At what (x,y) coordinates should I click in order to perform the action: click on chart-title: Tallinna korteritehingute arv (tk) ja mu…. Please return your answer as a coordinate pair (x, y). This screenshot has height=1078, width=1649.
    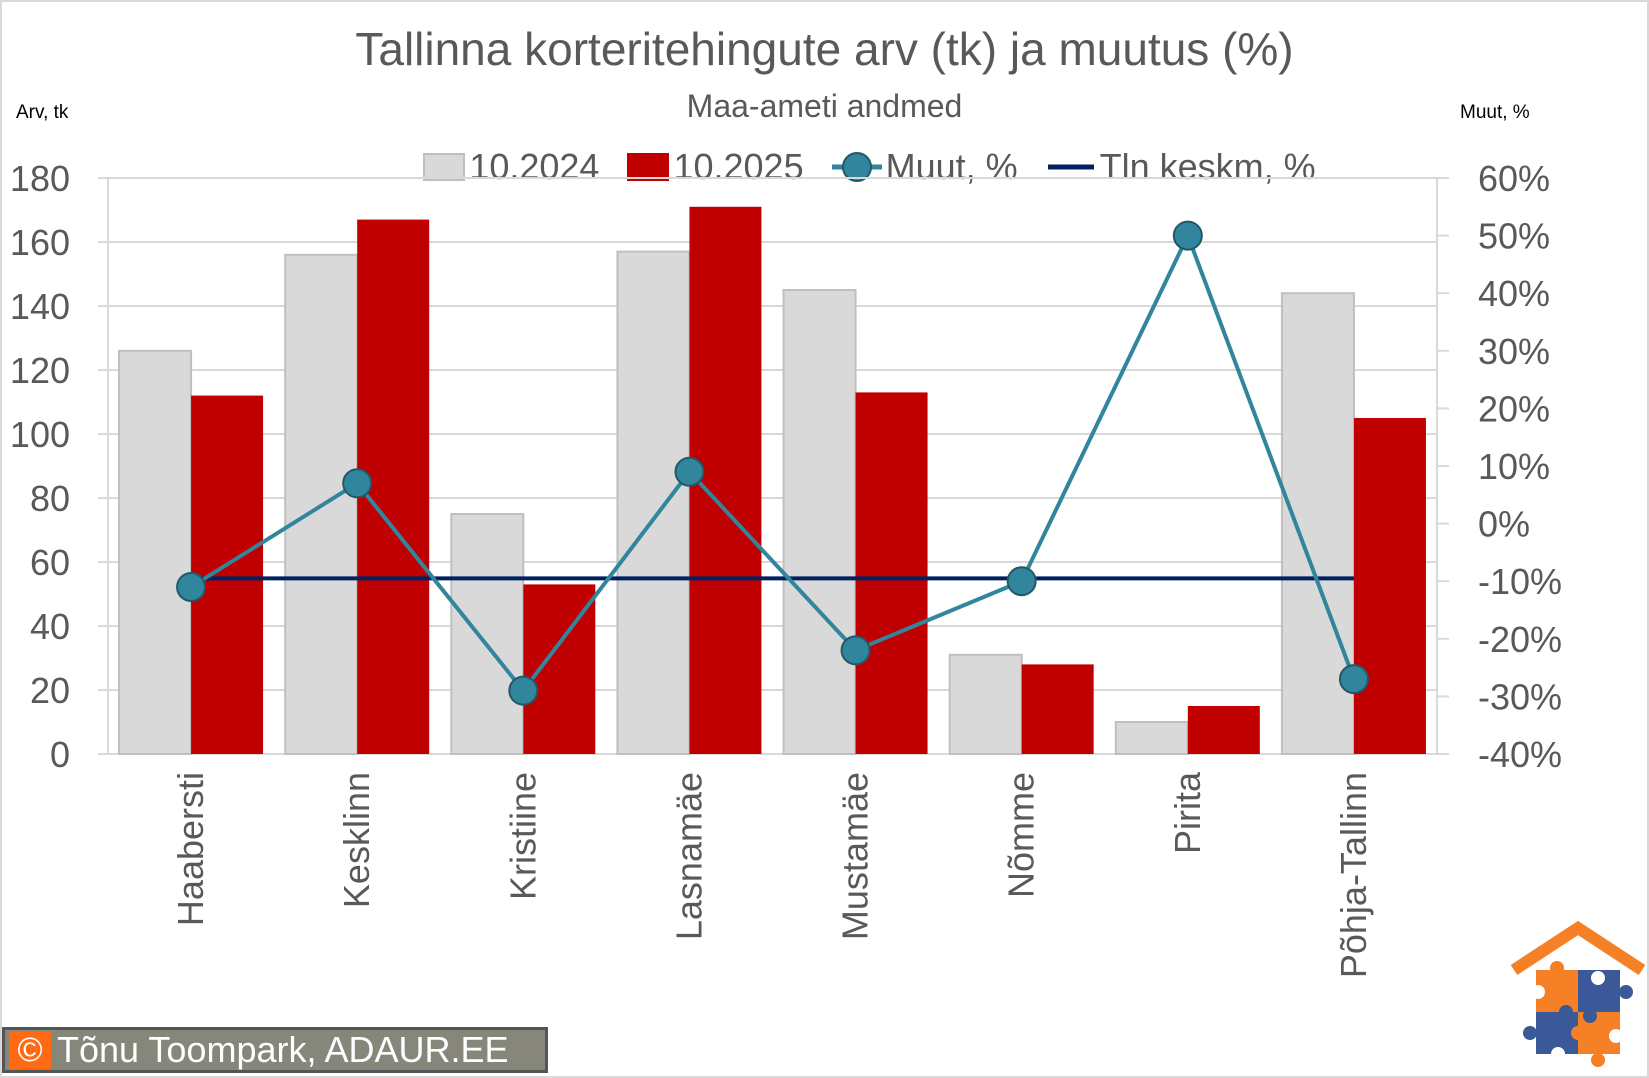
    Looking at the image, I should click on (824, 49).